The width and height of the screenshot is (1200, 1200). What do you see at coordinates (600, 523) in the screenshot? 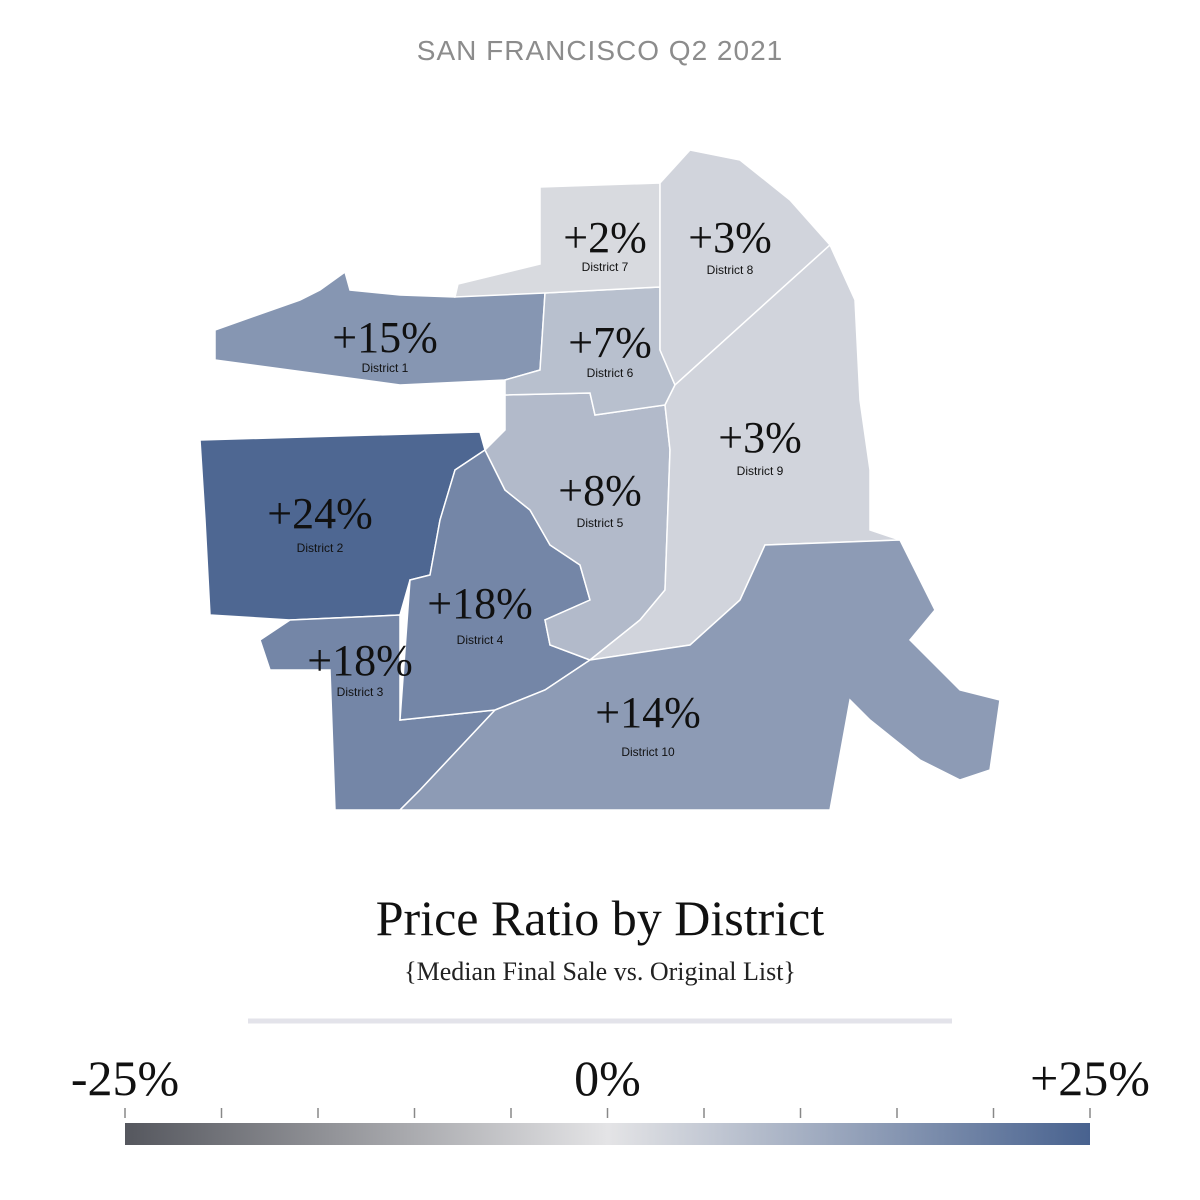
I see `district-label: District 5` at bounding box center [600, 523].